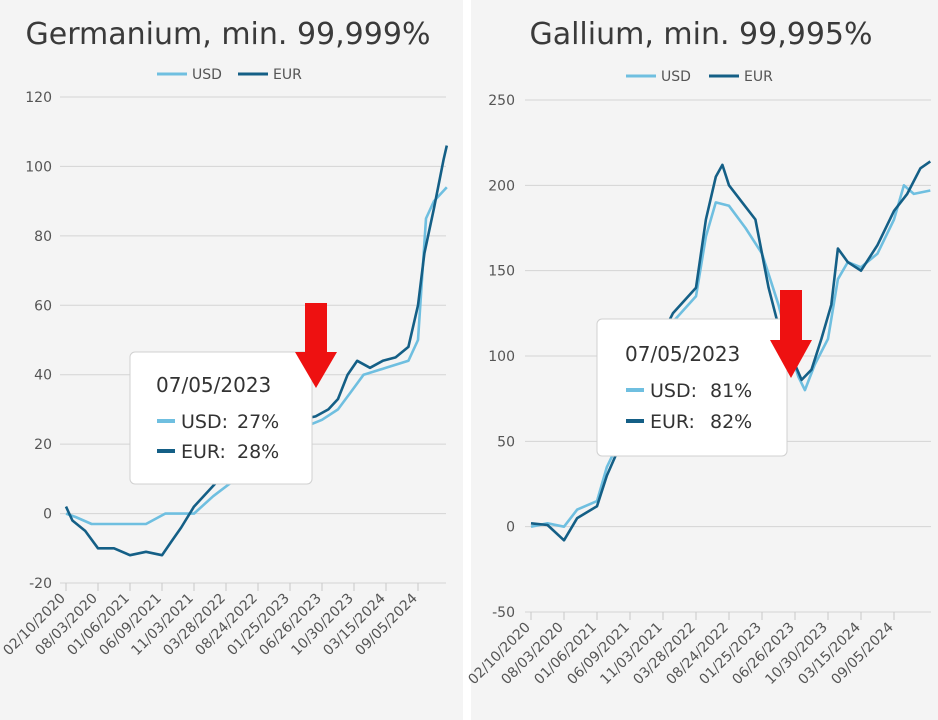  What do you see at coordinates (503, 613) in the screenshot?
I see `y-tick-label: -50` at bounding box center [503, 613].